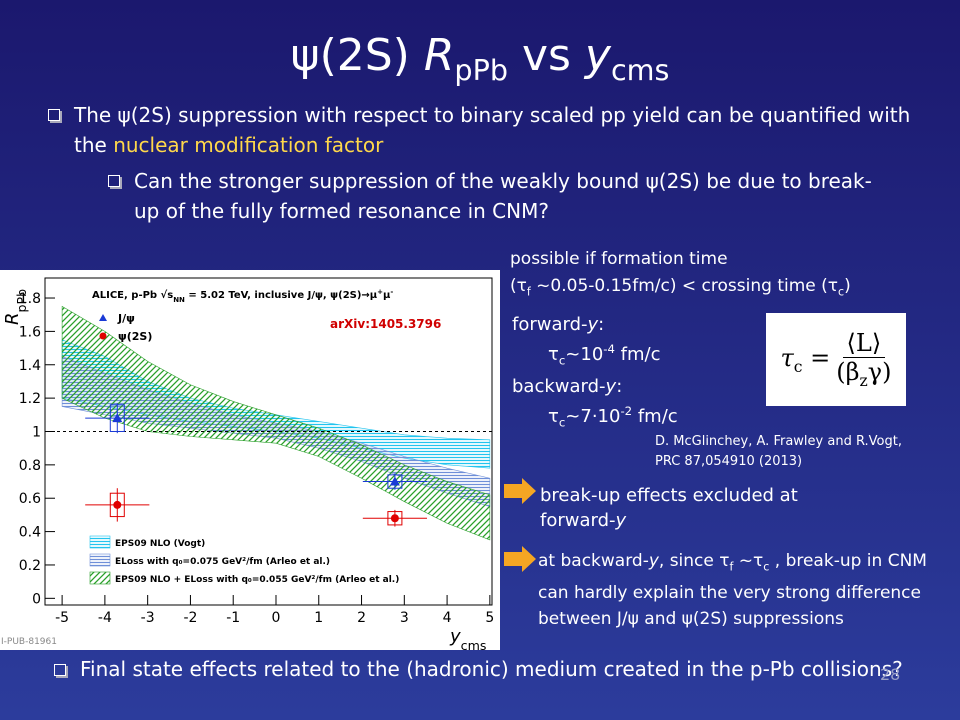 This screenshot has height=720, width=960. What do you see at coordinates (669, 508) in the screenshot?
I see `text-run: break-up effects excluded at forward-` at bounding box center [669, 508].